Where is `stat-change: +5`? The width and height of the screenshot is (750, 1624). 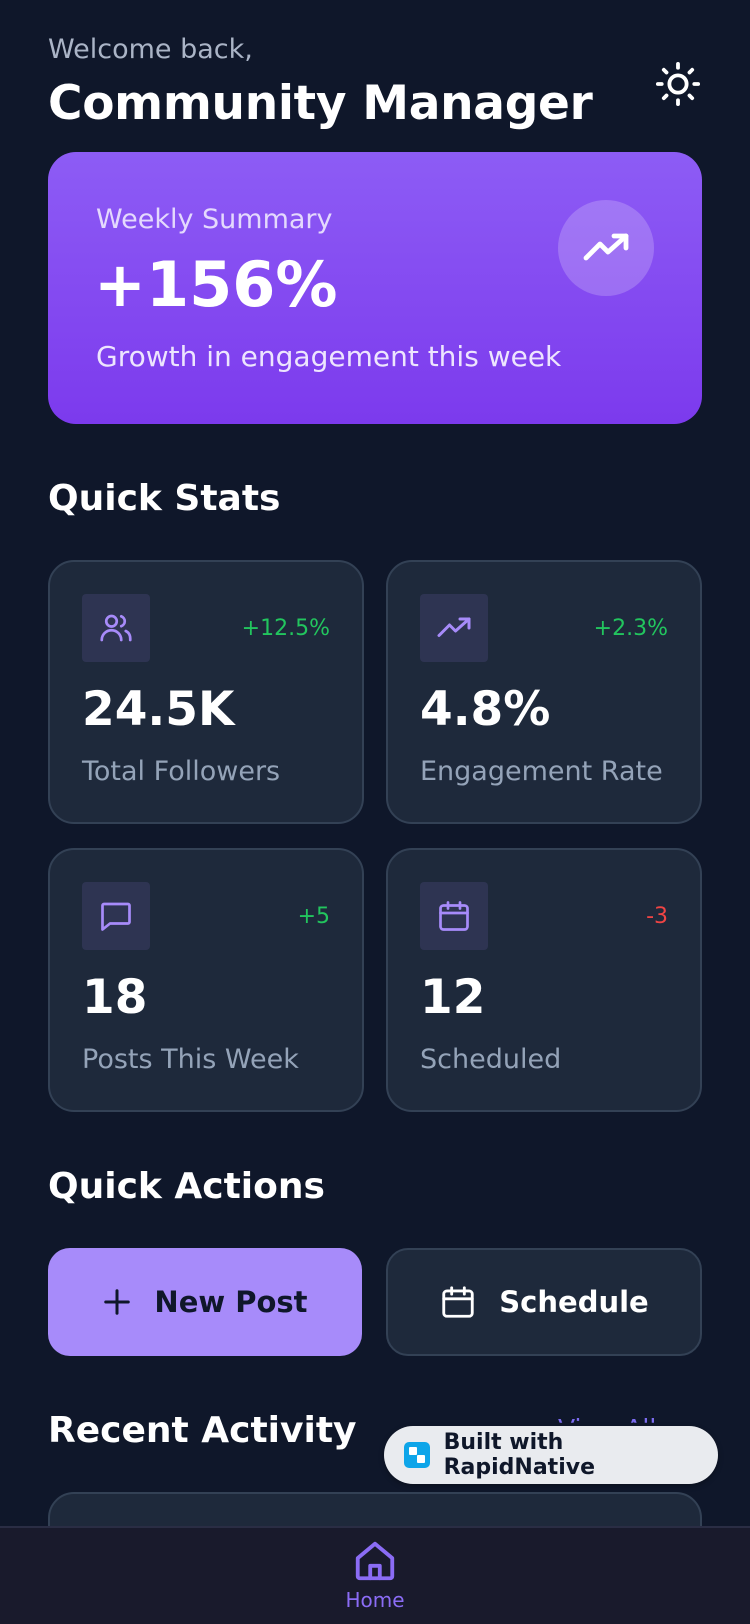 stat-change: +5 is located at coordinates (313, 916).